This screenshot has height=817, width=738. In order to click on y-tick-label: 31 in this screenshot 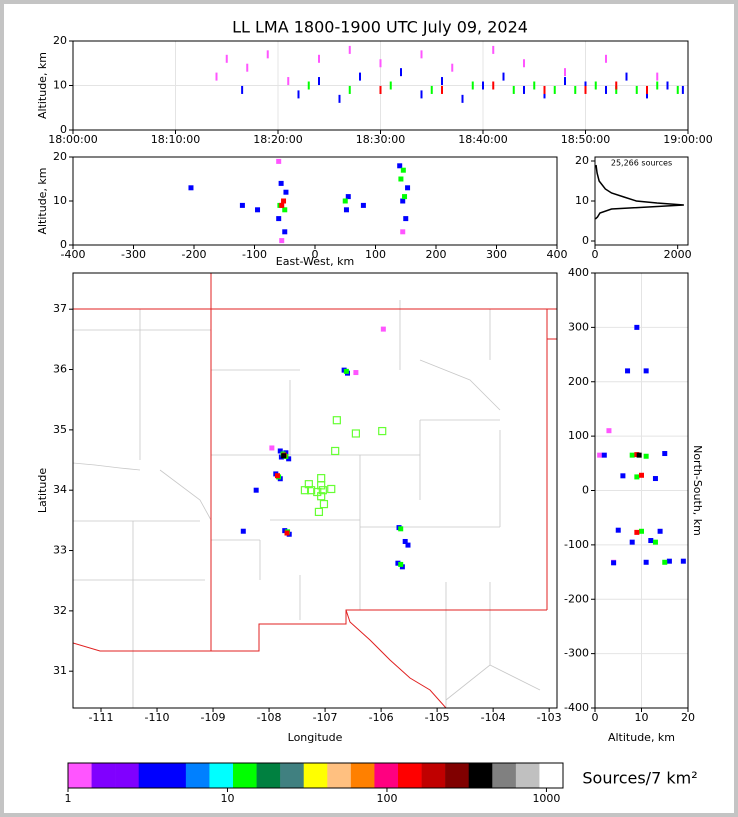, I will do `click(60, 670)`.